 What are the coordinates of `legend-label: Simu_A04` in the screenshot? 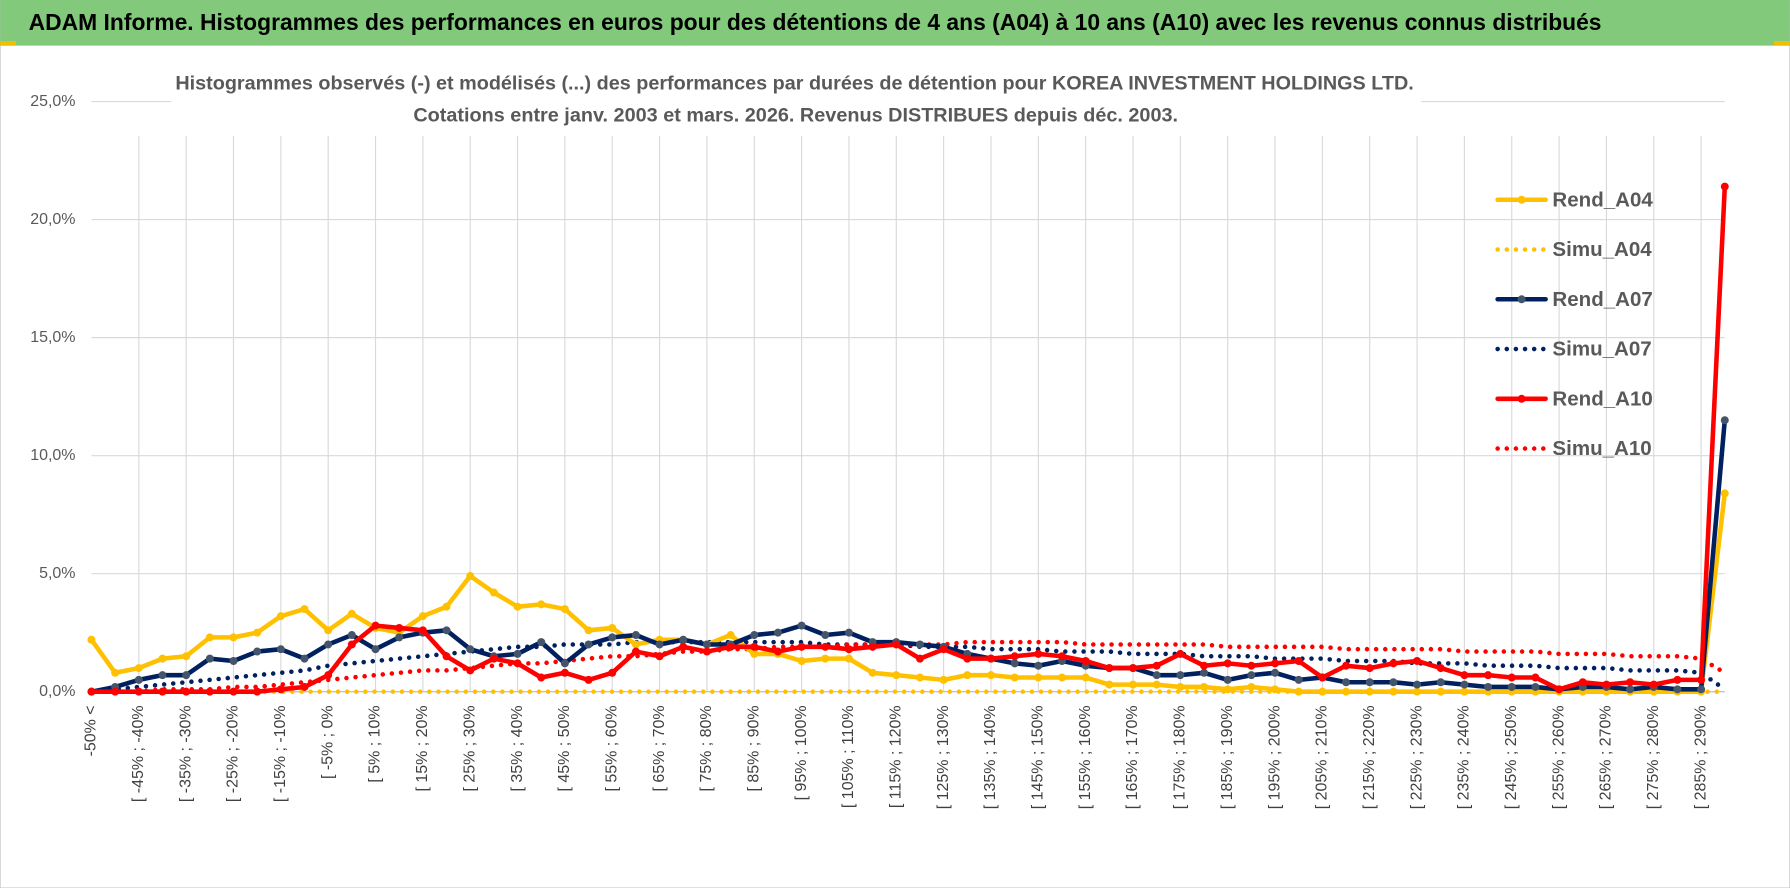 It's located at (1602, 249).